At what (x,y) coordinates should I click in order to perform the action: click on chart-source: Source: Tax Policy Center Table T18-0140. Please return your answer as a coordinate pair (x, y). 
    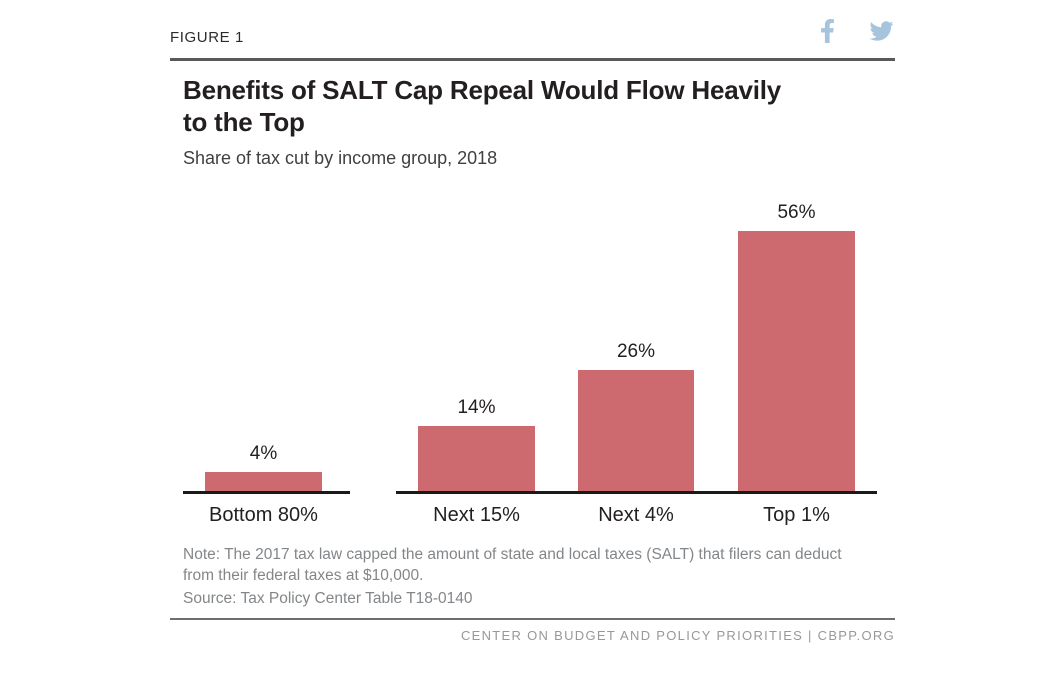
    Looking at the image, I should click on (328, 598).